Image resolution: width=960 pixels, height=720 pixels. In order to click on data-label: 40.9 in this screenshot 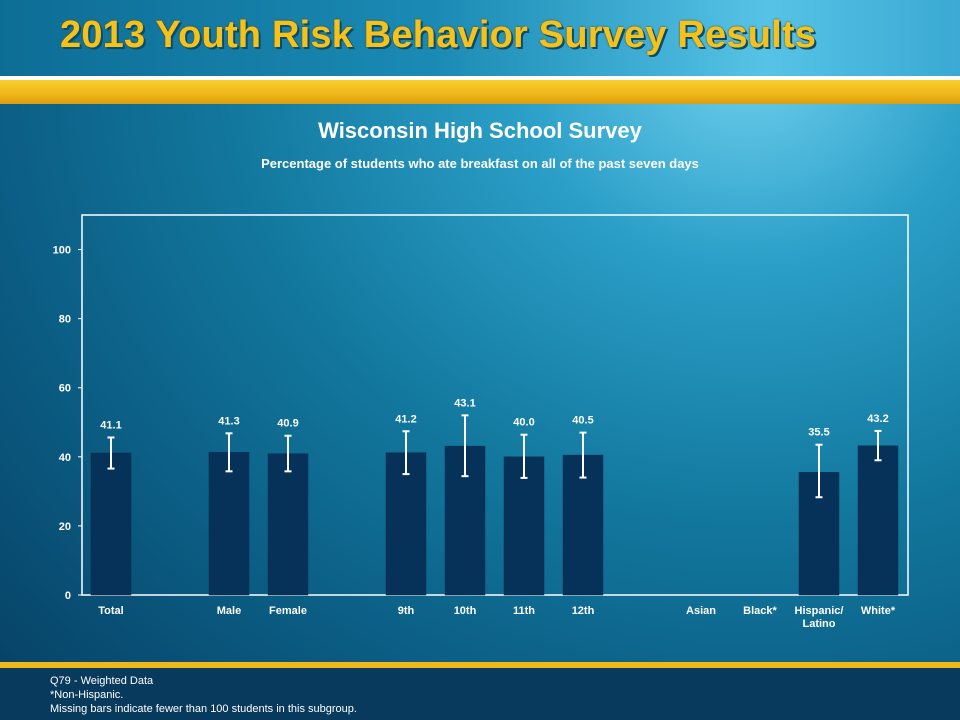, I will do `click(287, 424)`.